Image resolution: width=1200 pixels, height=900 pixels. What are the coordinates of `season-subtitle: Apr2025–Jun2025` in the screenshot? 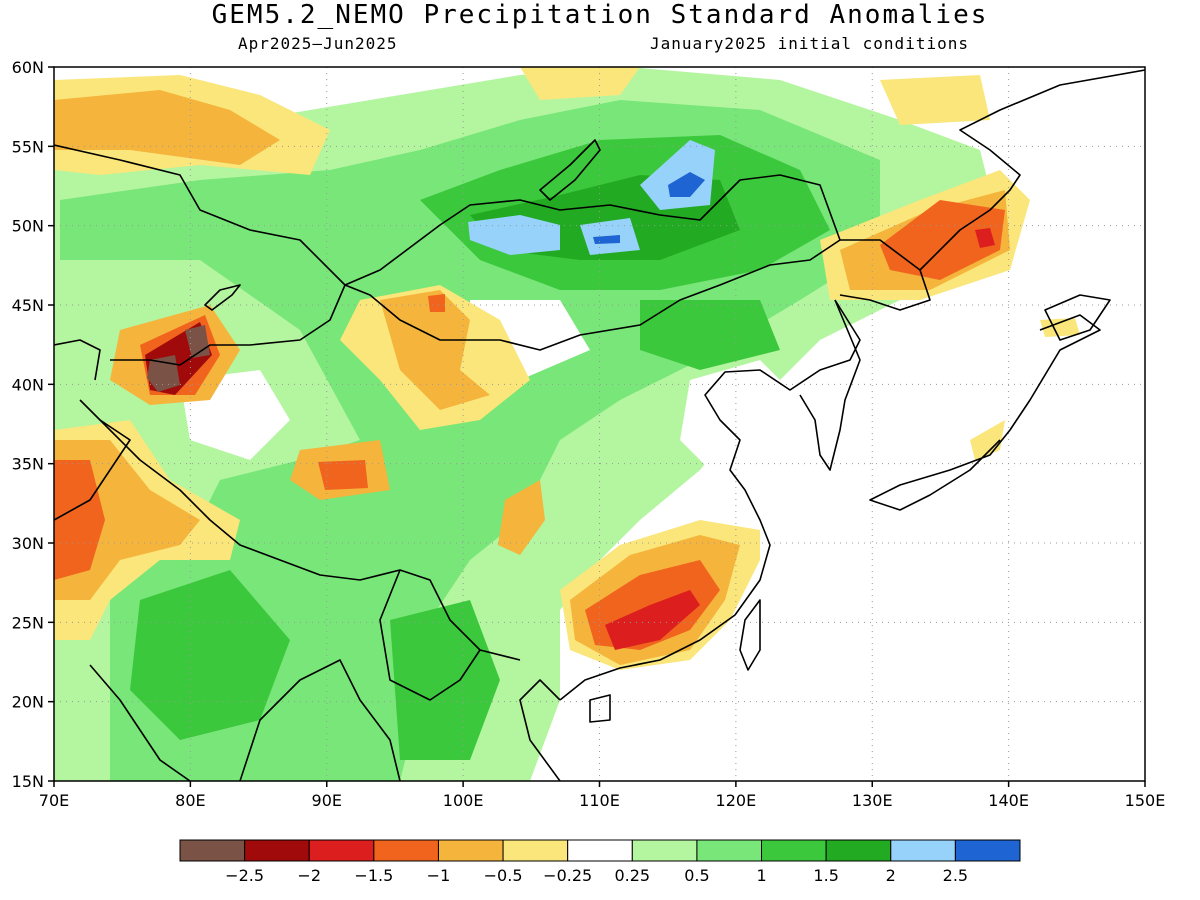 It's located at (318, 43).